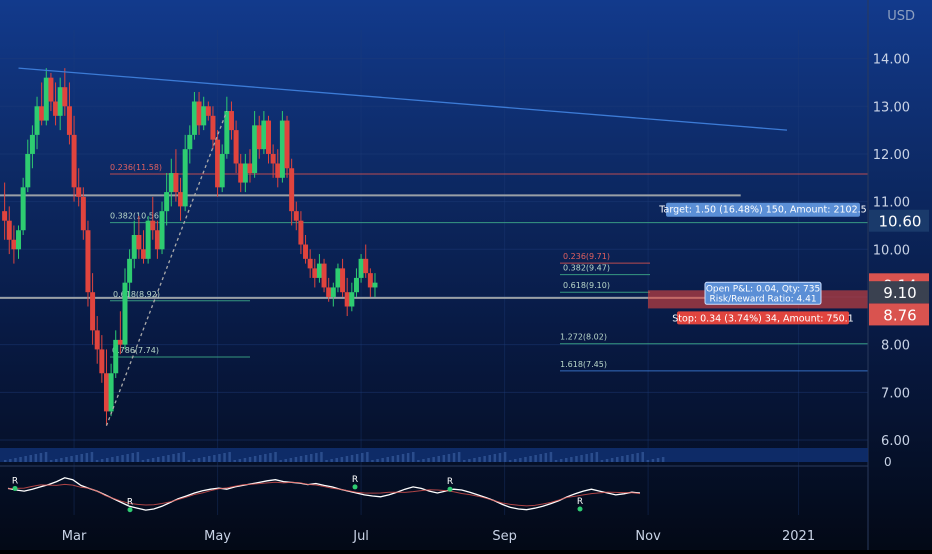 Image resolution: width=932 pixels, height=554 pixels. What do you see at coordinates (580, 502) in the screenshot?
I see `indicator-marker-label: R` at bounding box center [580, 502].